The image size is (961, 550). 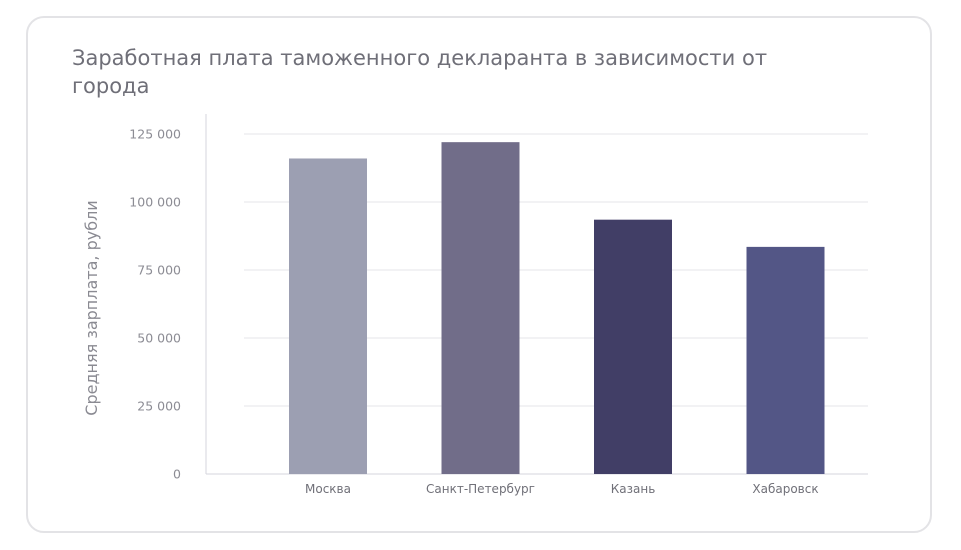 What do you see at coordinates (562, 489) in the screenshot?
I see `category-labels: Москва Санкт-Петербург Казань Хабаровск` at bounding box center [562, 489].